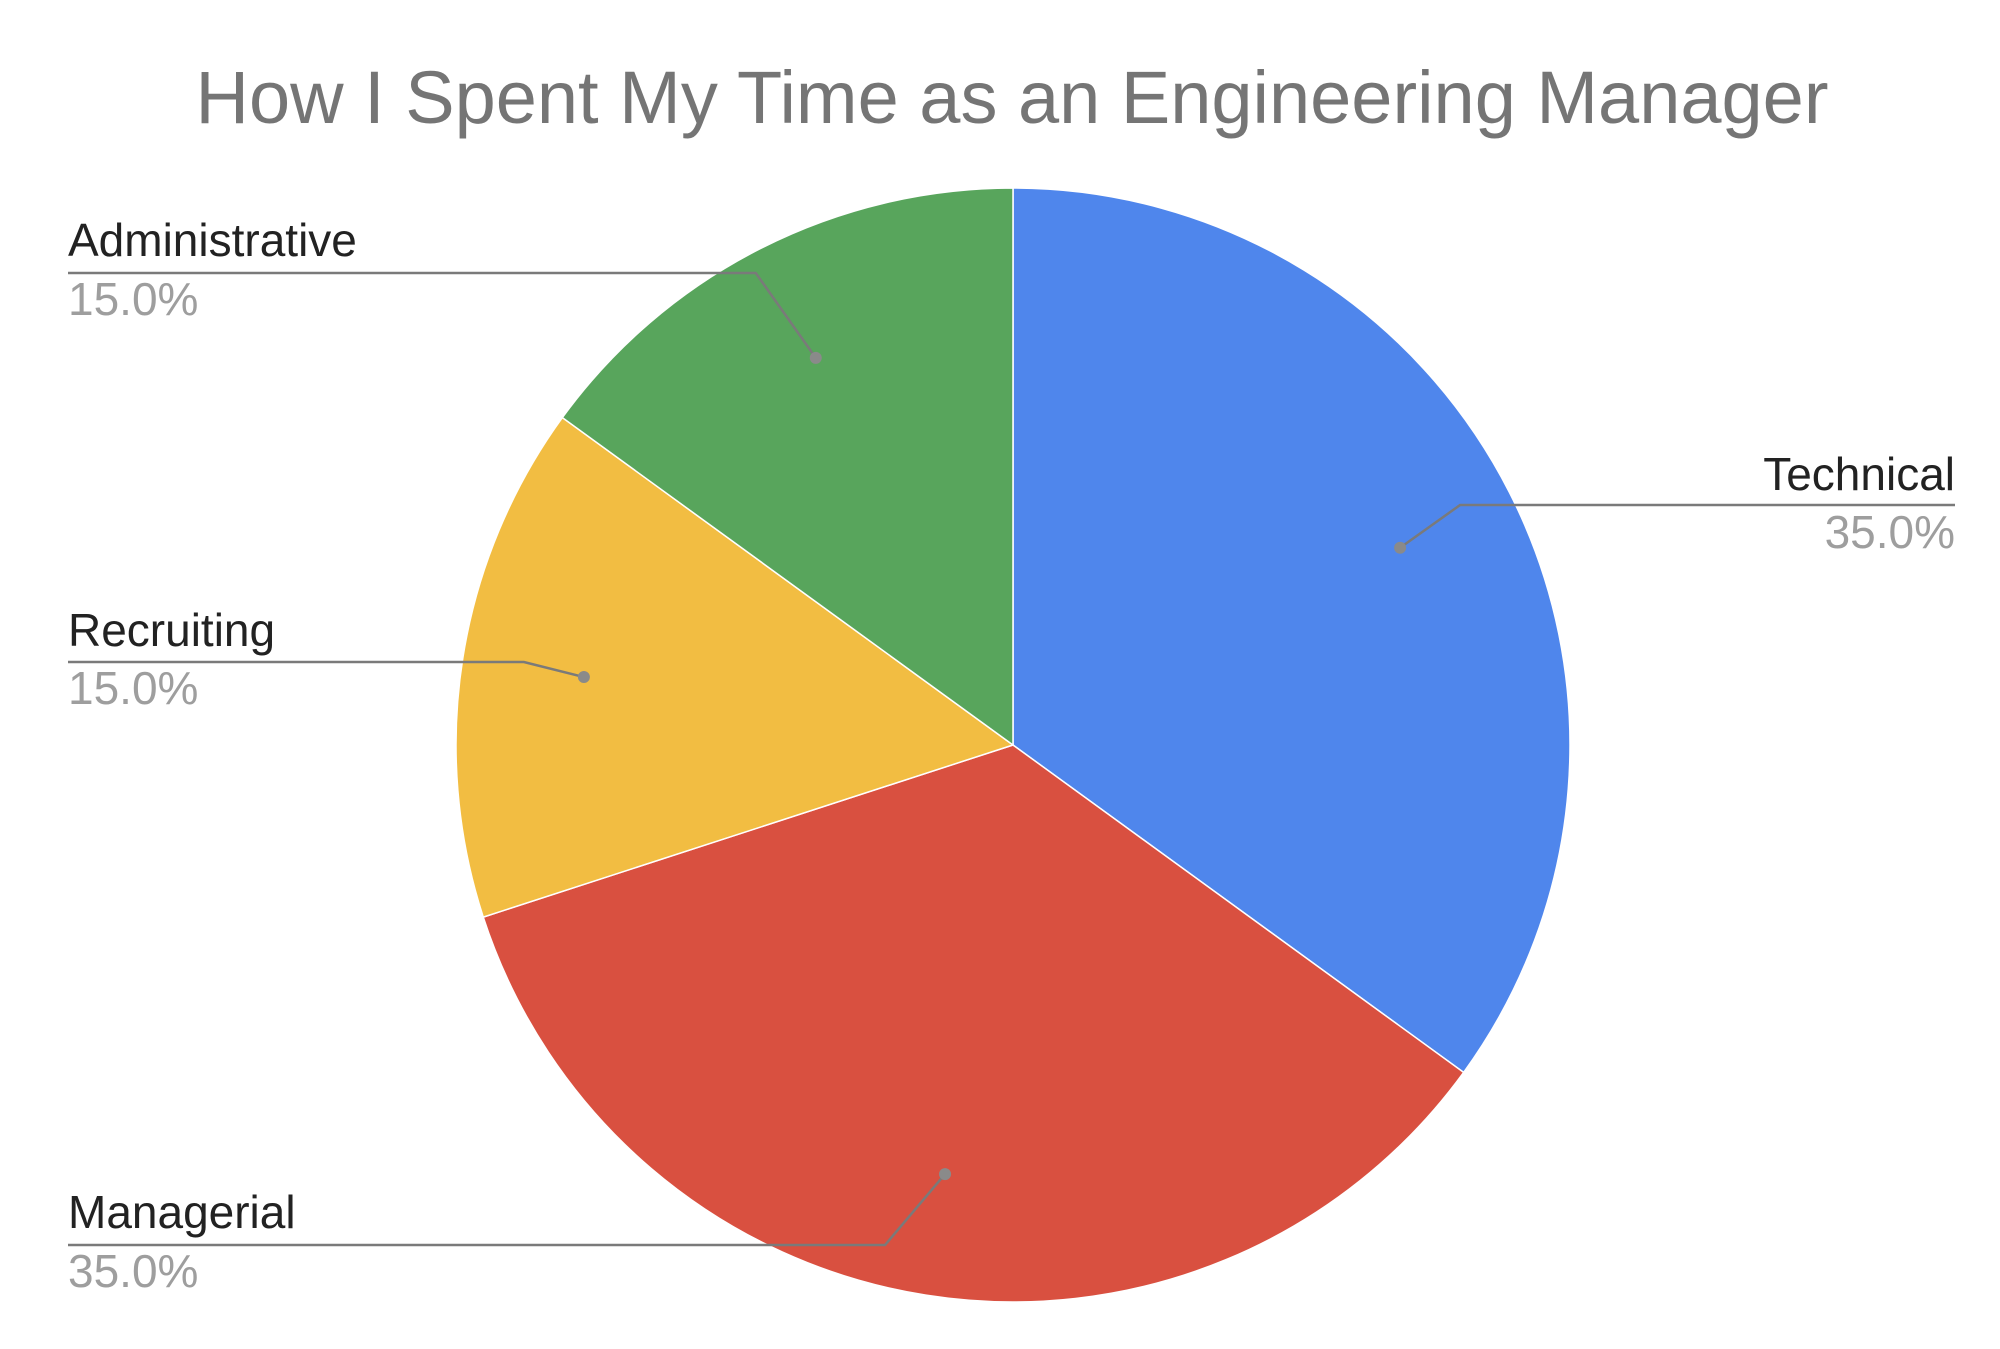 The width and height of the screenshot is (2000, 1349). What do you see at coordinates (1677, 526) in the screenshot?
I see `leader-line-technical` at bounding box center [1677, 526].